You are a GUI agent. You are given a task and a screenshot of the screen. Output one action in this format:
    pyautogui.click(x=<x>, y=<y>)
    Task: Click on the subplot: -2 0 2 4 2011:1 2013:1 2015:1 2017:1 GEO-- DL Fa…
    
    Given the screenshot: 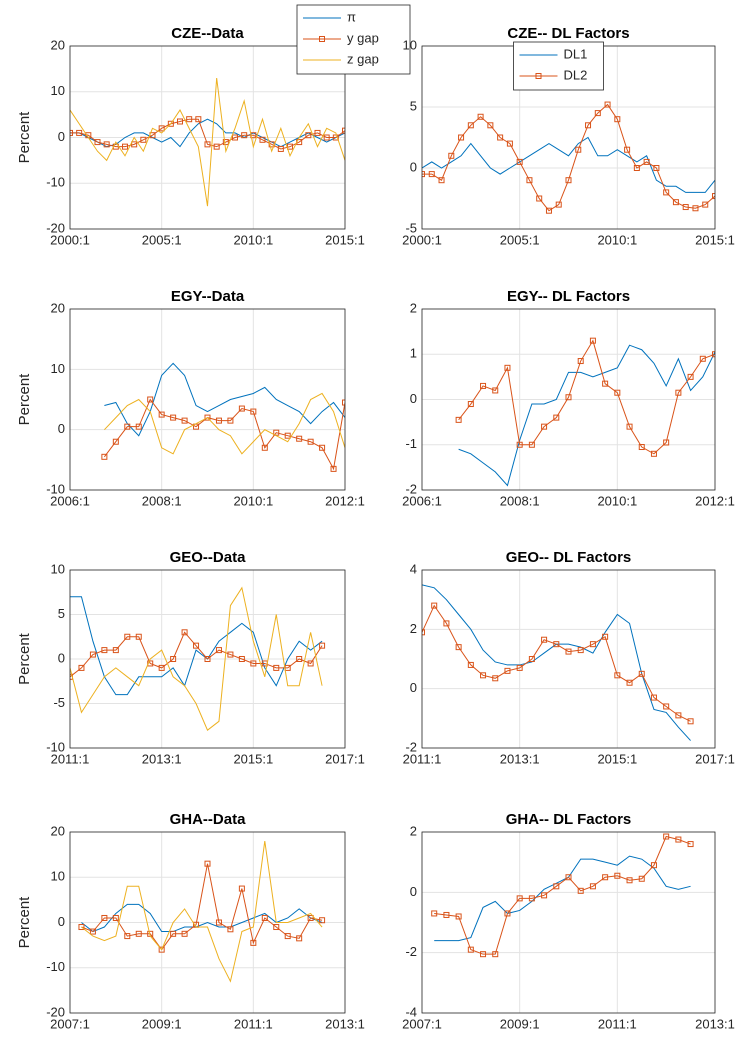 What is the action you would take?
    pyautogui.click(x=569, y=657)
    